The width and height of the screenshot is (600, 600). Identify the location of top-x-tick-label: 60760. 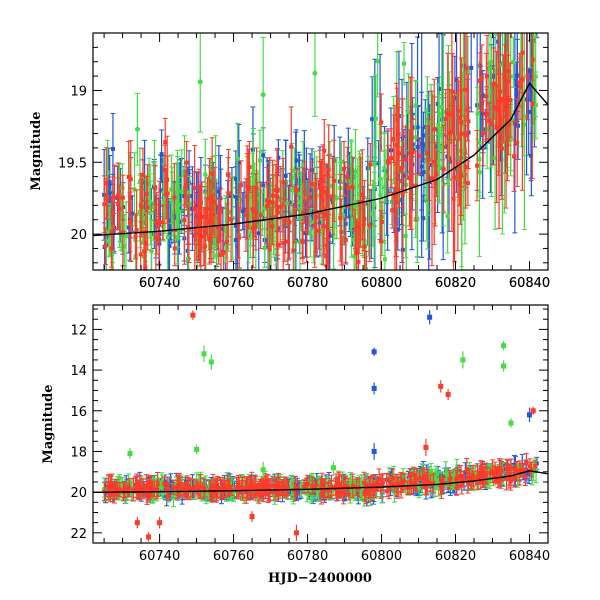
(233, 283).